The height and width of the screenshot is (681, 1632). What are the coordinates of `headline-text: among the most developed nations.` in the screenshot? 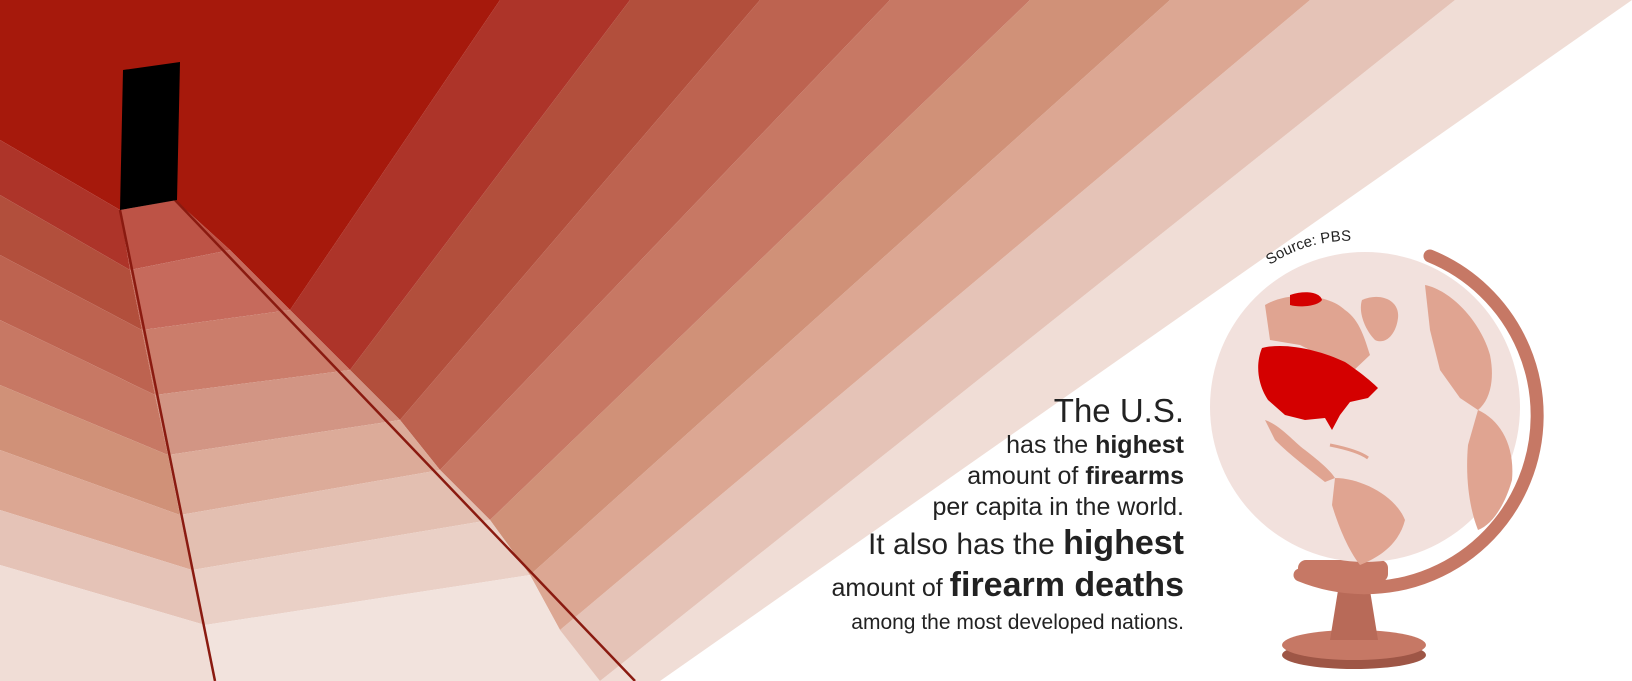 It's located at (1017, 622).